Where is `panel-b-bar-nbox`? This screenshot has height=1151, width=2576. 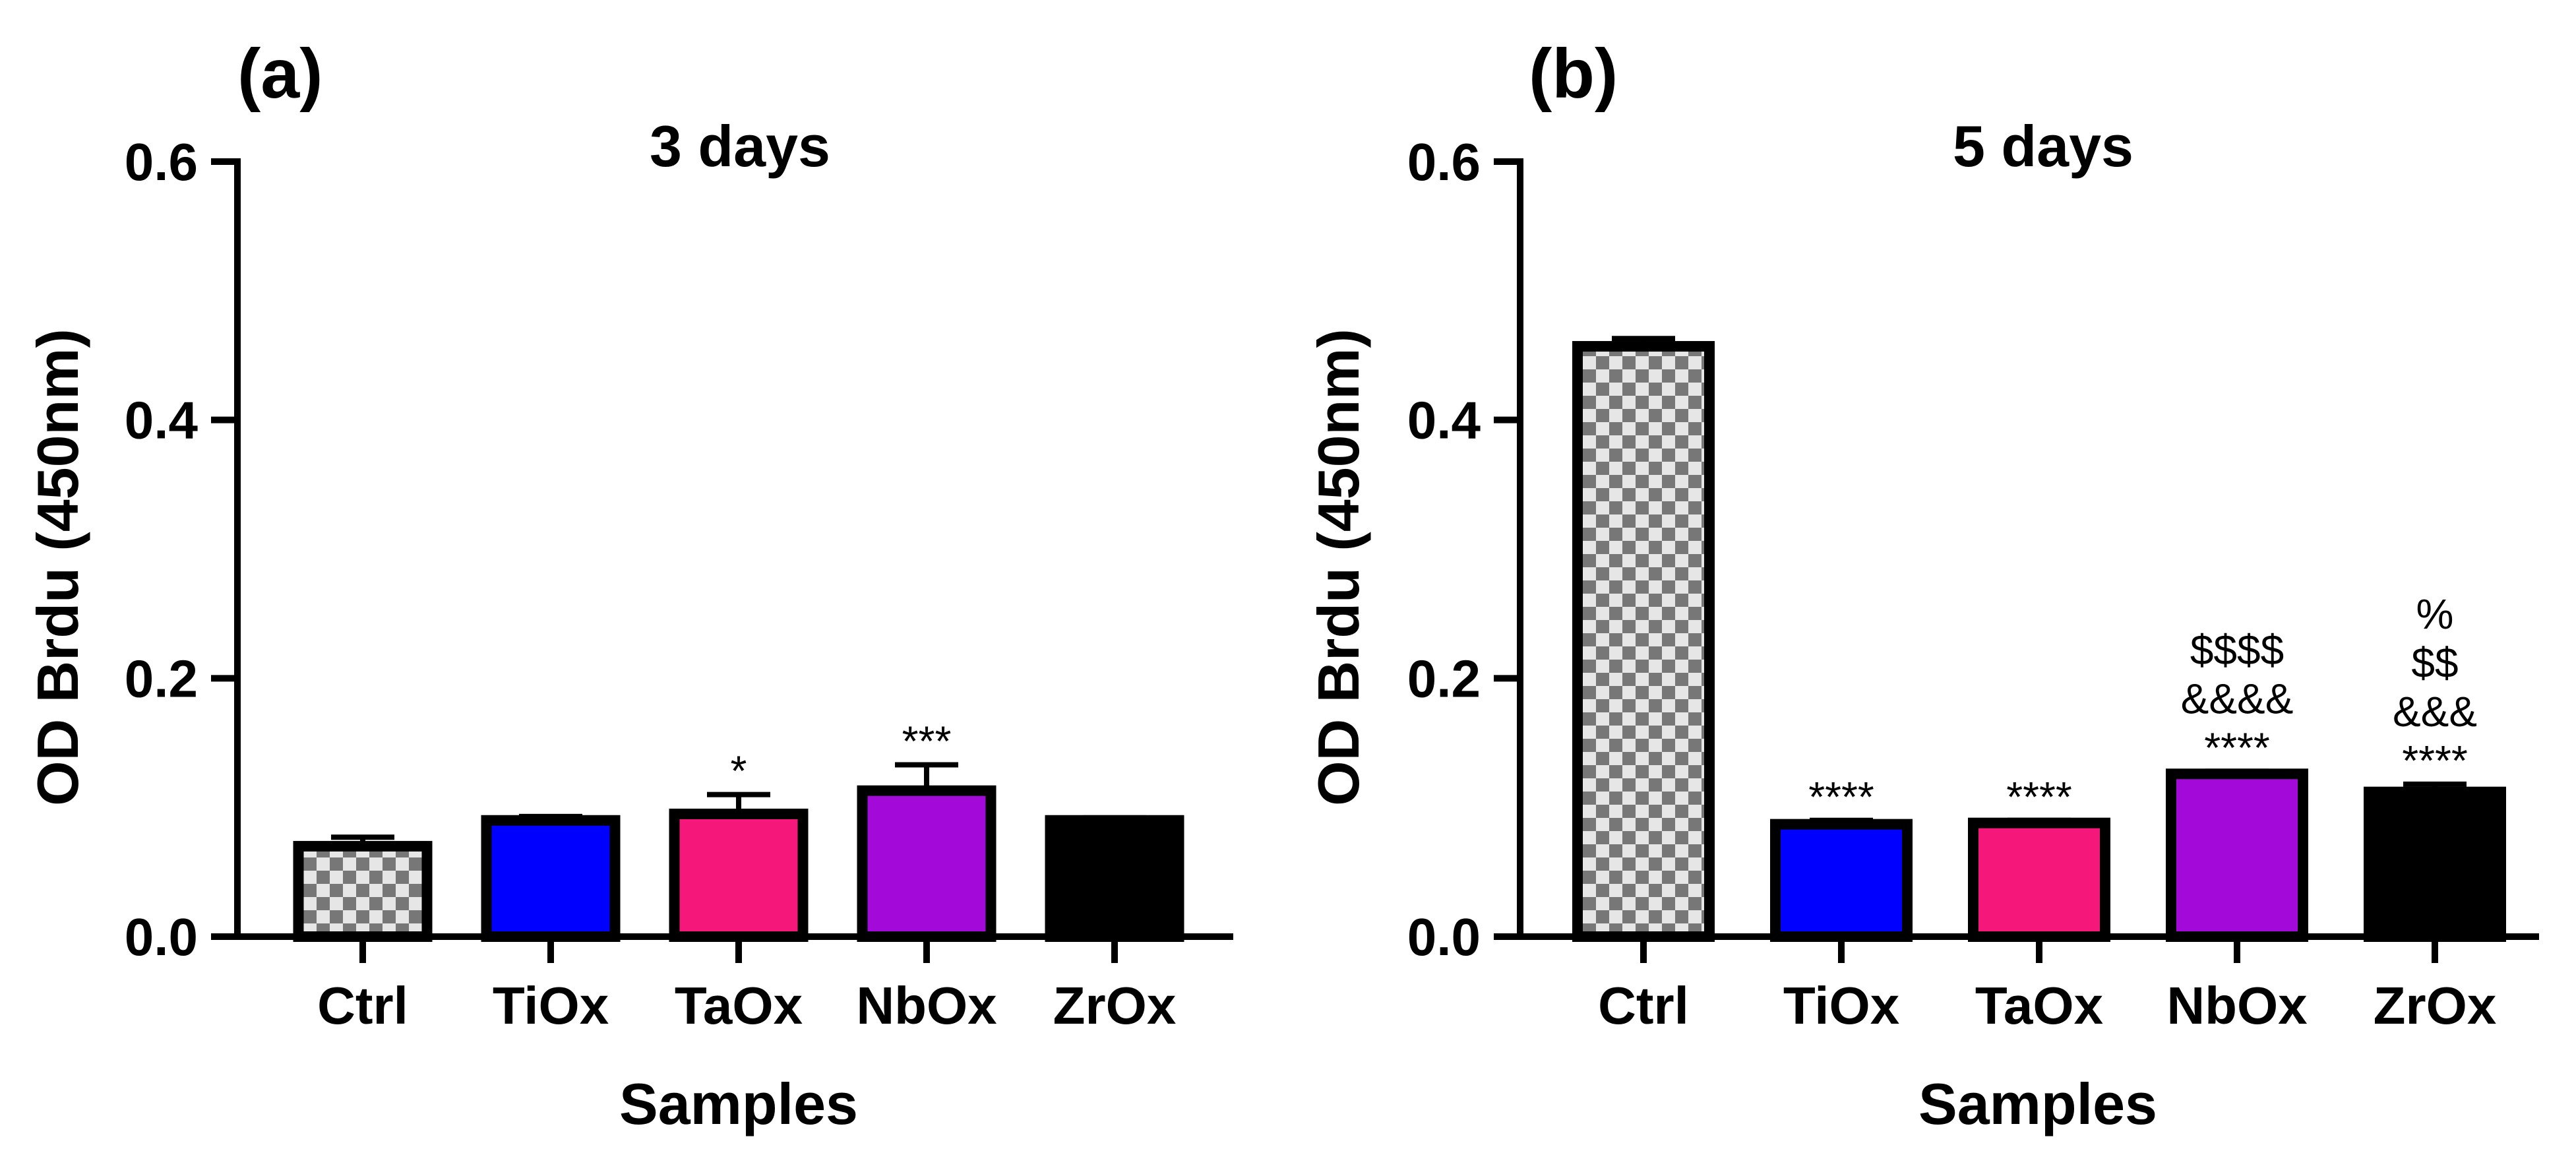
panel-b-bar-nbox is located at coordinates (2237, 855).